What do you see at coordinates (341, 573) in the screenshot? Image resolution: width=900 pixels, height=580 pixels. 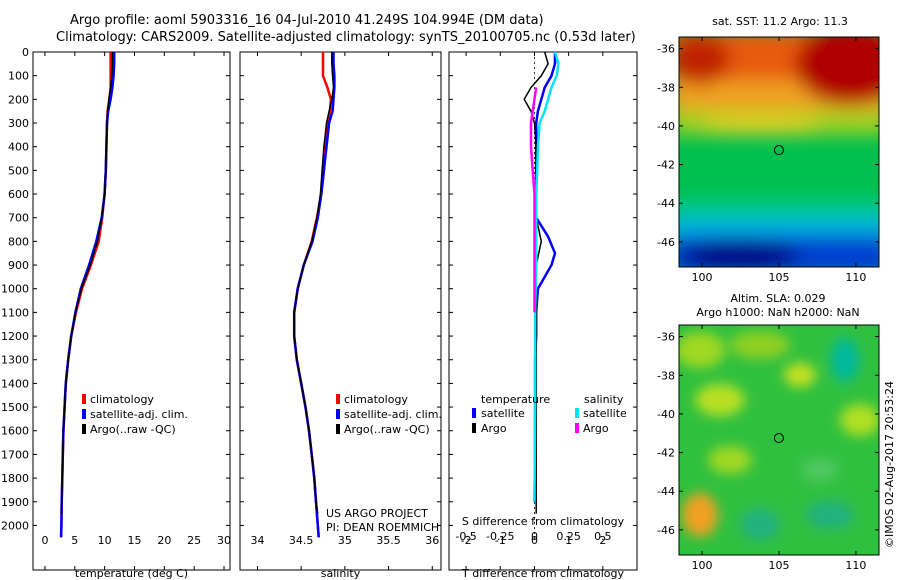 I see `salinity-xlabel: salinity` at bounding box center [341, 573].